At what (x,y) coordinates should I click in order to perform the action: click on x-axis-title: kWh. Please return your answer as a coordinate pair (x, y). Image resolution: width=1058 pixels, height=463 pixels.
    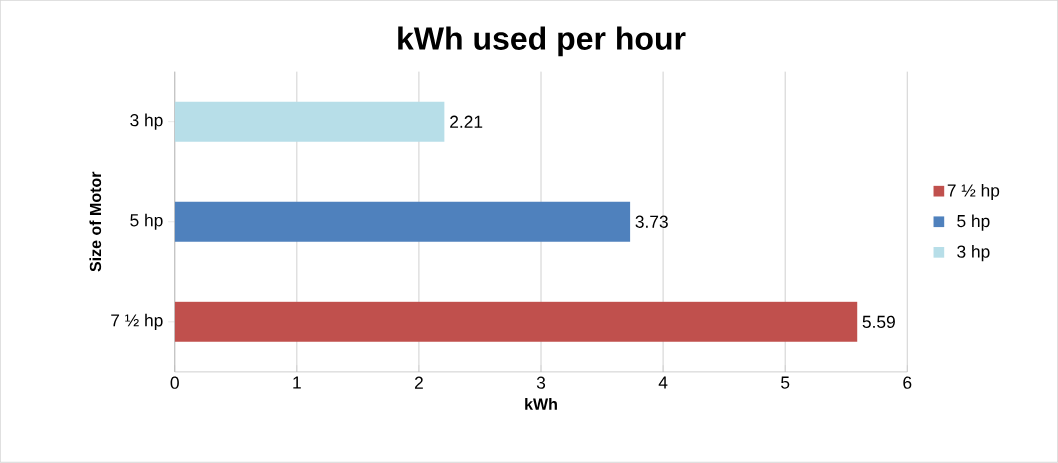
    Looking at the image, I should click on (541, 404).